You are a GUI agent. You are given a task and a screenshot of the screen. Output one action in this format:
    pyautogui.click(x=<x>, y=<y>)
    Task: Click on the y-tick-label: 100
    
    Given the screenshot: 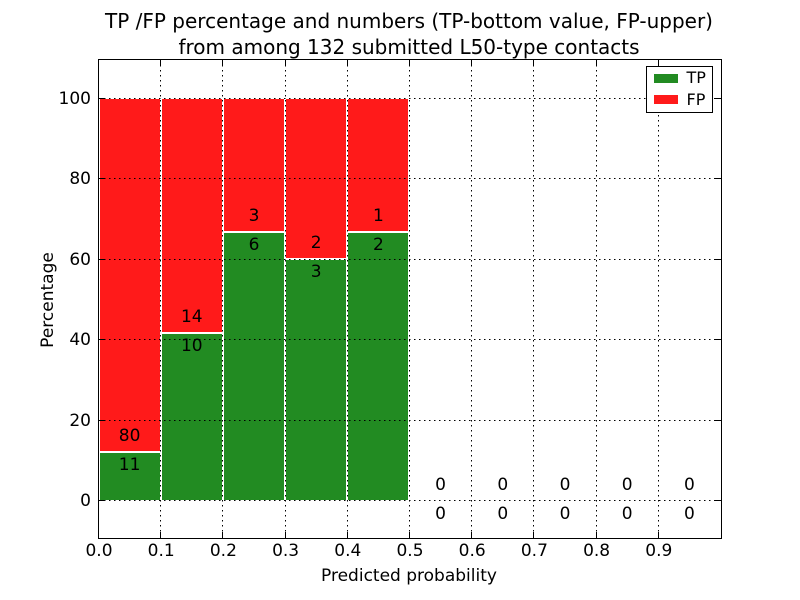 What is the action you would take?
    pyautogui.click(x=74, y=98)
    